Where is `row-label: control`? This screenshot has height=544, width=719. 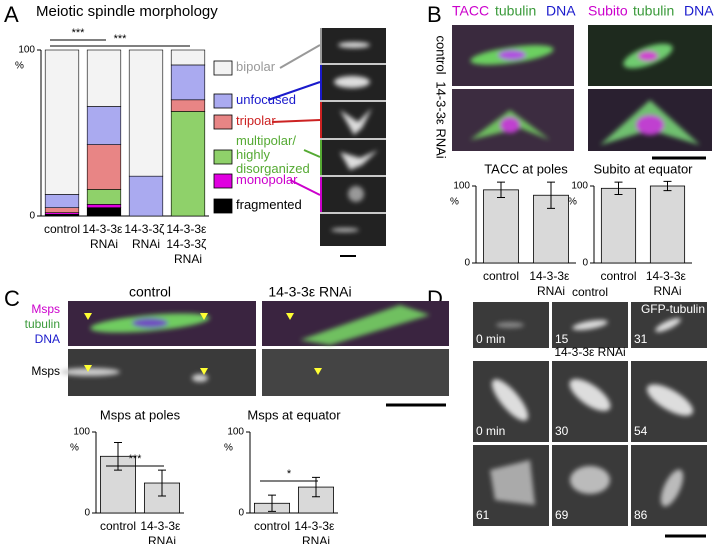 row-label: control is located at coordinates (441, 54).